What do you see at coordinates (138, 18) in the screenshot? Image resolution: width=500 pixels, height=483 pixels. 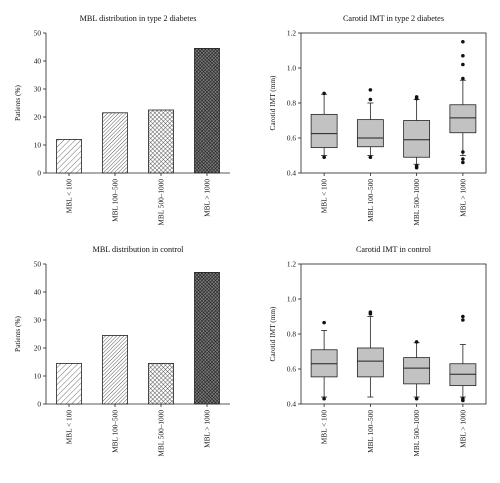 I see `chart-title: MBL distribution in type 2 diabetes` at bounding box center [138, 18].